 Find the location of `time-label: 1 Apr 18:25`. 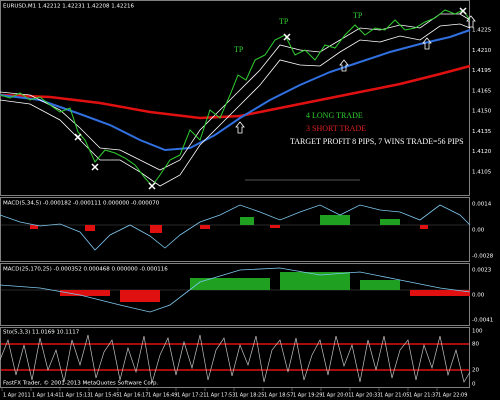

time-label: 1 Apr 18:25 is located at coordinates (249, 396).